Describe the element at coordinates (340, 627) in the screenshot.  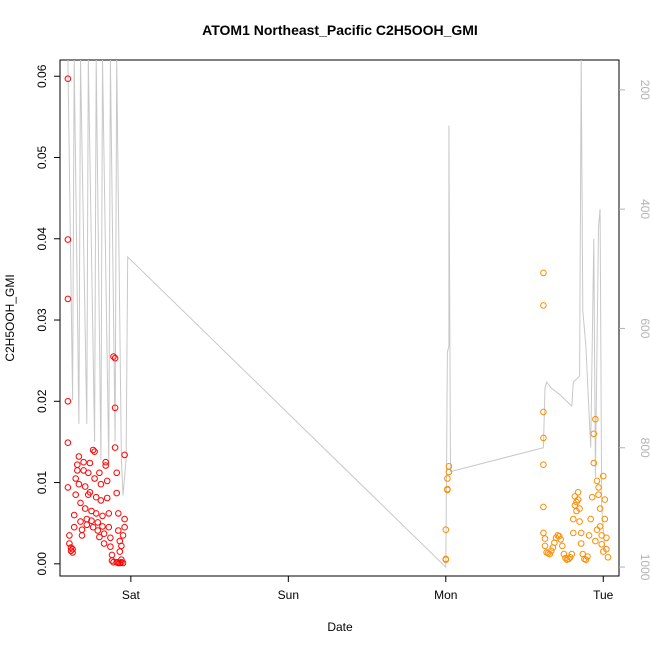
I see `x-axis-label: Date` at that location.